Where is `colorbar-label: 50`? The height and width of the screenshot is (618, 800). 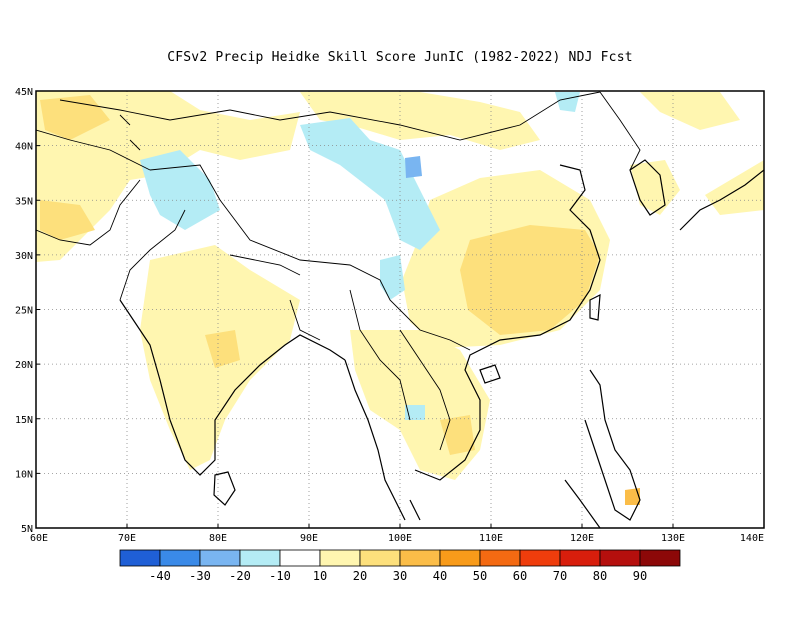 colorbar-label: 50 is located at coordinates (480, 576).